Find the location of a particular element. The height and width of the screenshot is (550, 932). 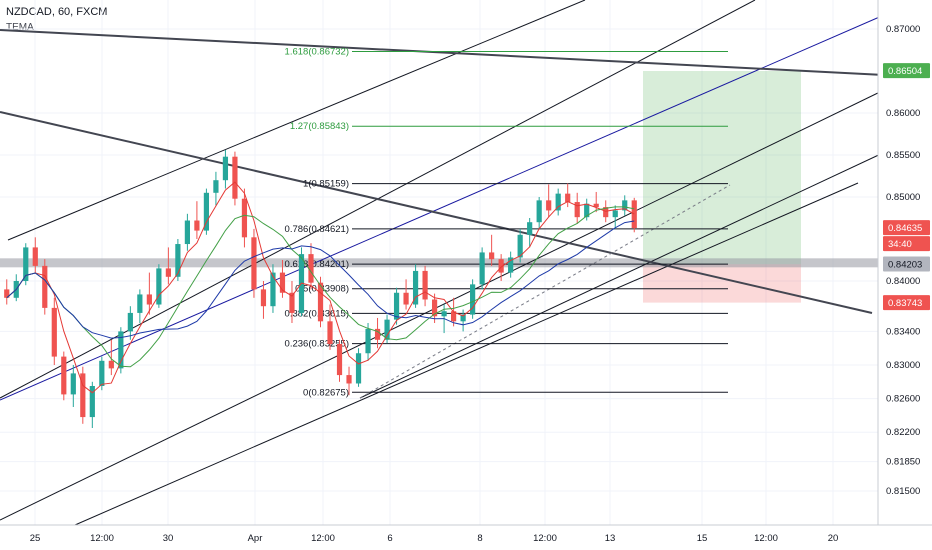

time-tick-label: 8 is located at coordinates (479, 538).